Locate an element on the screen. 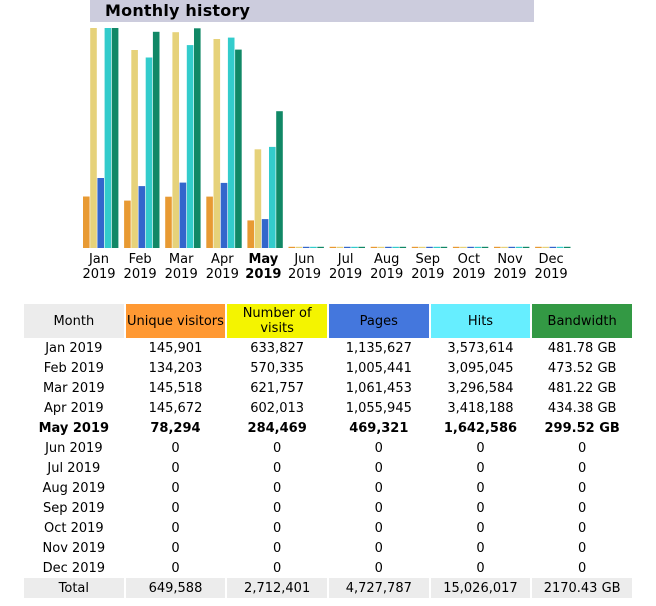 The width and height of the screenshot is (656, 606). month-name: Dec is located at coordinates (551, 259).